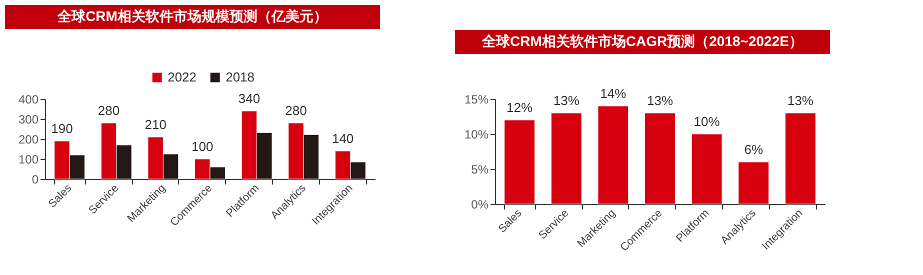 Image resolution: width=923 pixels, height=275 pixels. Describe the element at coordinates (480, 205) in the screenshot. I see `y-tick-label: 0%` at that location.